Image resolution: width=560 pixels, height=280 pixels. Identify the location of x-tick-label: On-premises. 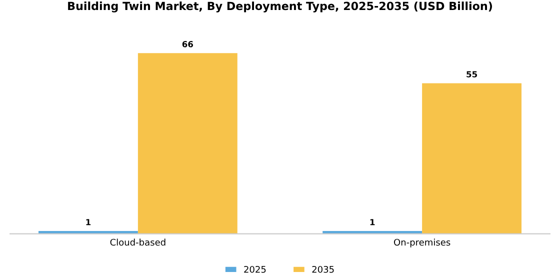
(422, 243).